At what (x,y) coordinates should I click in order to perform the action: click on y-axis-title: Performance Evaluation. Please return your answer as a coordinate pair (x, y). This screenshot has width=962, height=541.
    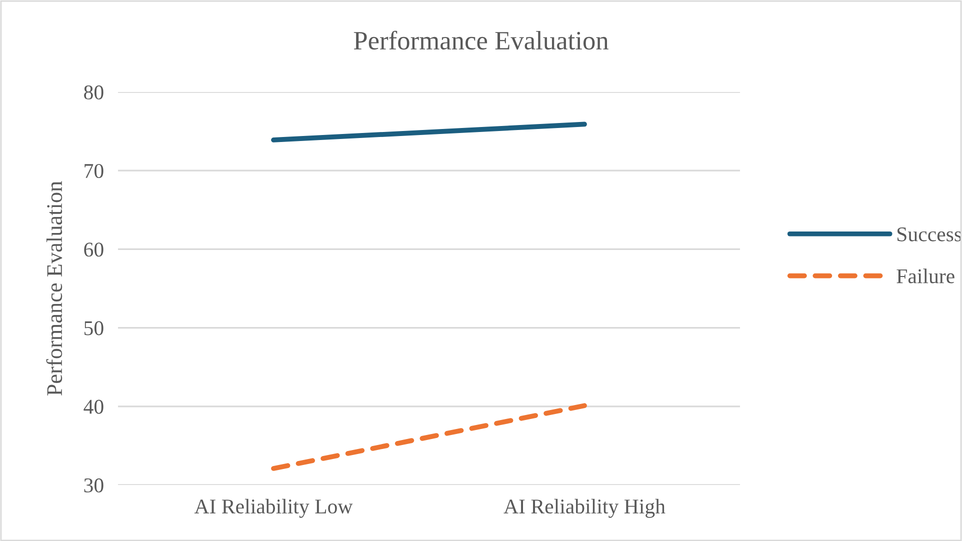
    Looking at the image, I should click on (54, 288).